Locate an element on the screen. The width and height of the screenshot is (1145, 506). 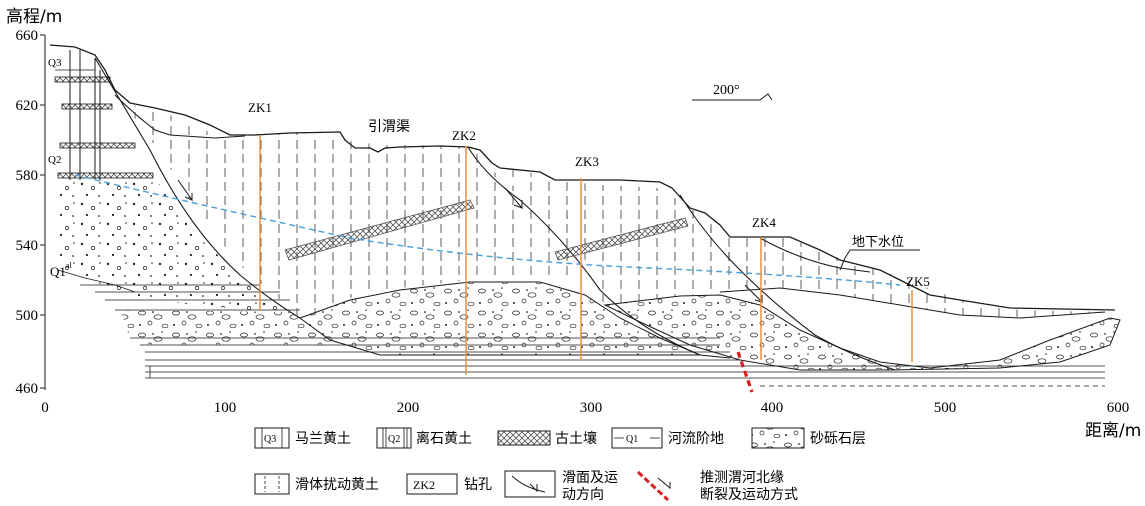
legend-item: Q3 马兰黄土 is located at coordinates (302, 438).